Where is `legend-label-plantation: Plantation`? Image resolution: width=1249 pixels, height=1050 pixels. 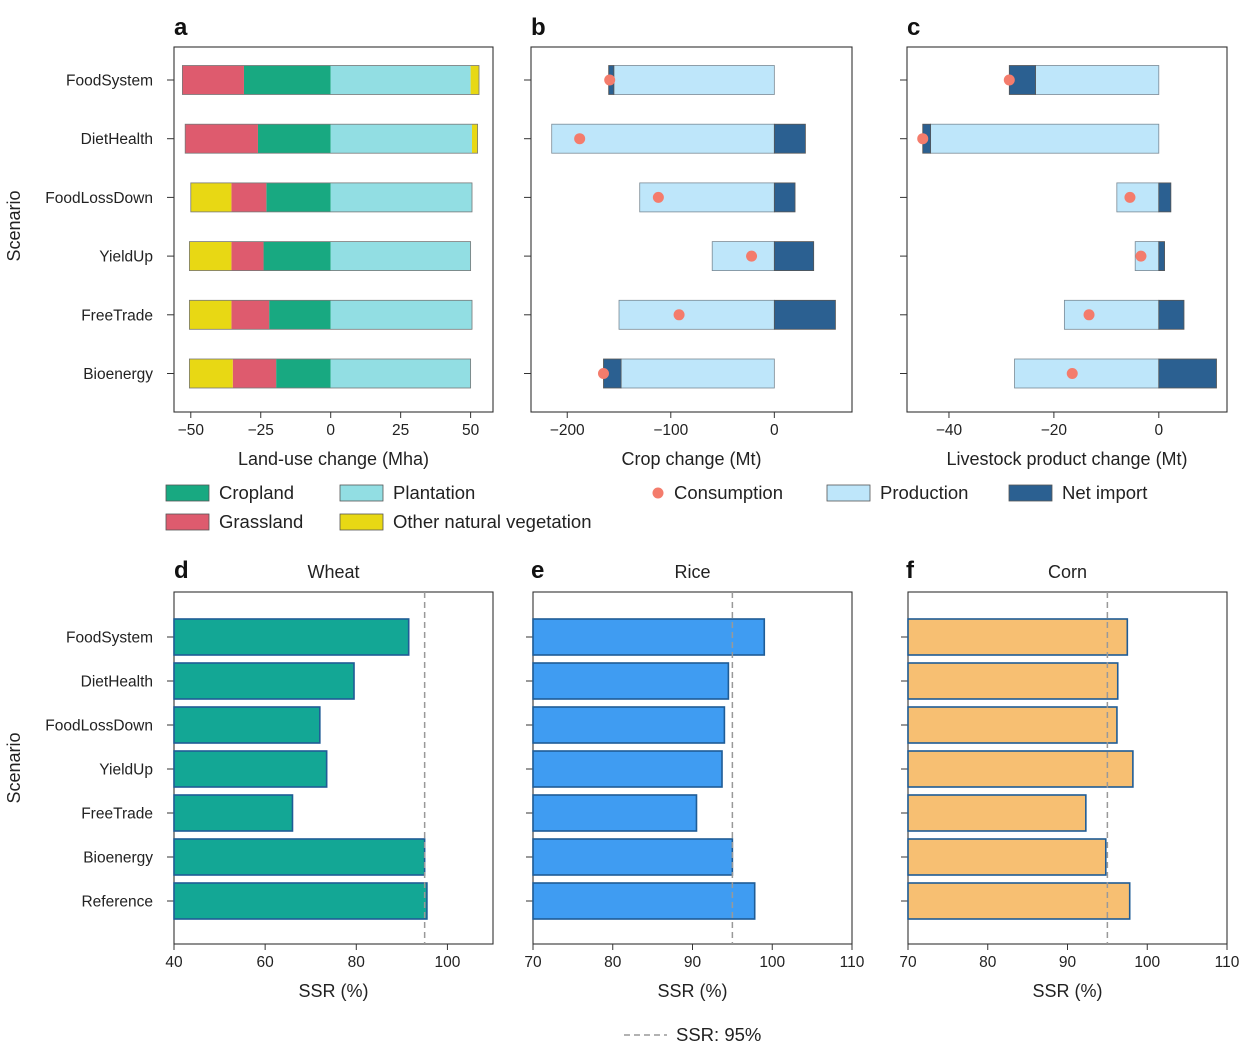 legend-label-plantation: Plantation is located at coordinates (434, 492).